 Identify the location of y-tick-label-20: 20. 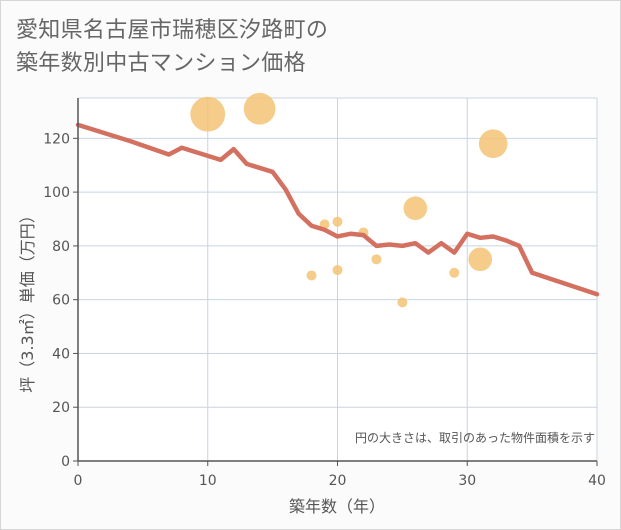
(61, 408).